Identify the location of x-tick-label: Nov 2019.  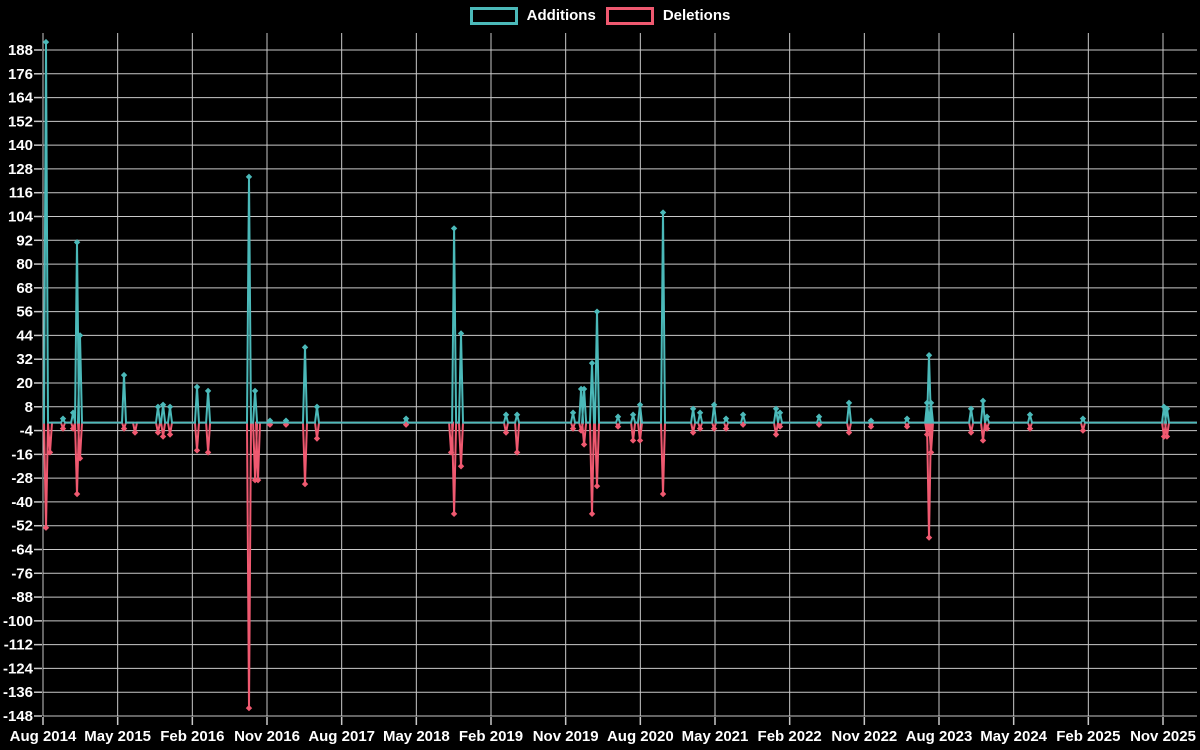
(566, 736).